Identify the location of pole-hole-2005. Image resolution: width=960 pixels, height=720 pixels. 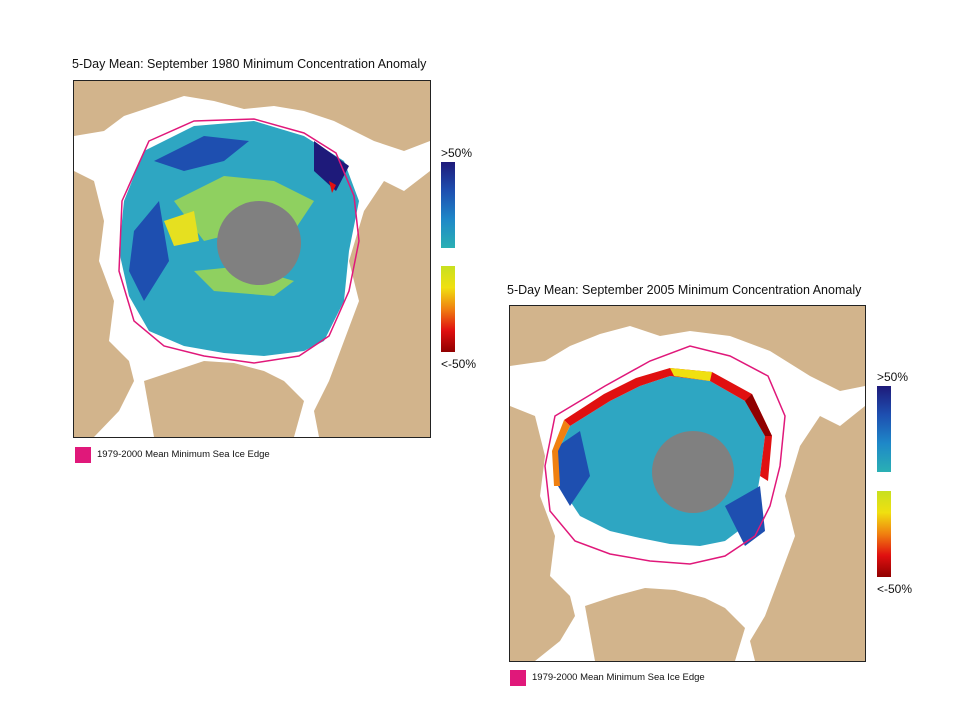
(693, 472).